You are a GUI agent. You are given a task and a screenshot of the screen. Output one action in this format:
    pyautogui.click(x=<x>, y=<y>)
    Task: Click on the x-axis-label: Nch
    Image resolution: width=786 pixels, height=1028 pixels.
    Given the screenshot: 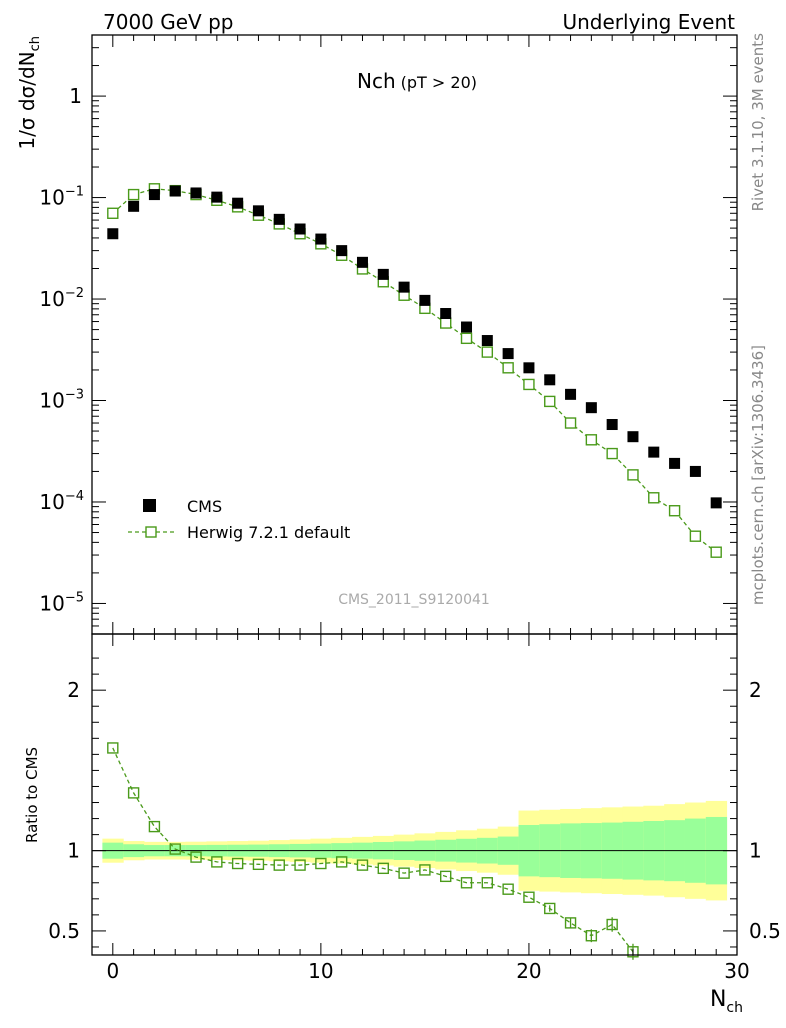 What is the action you would take?
    pyautogui.click(x=726, y=1001)
    